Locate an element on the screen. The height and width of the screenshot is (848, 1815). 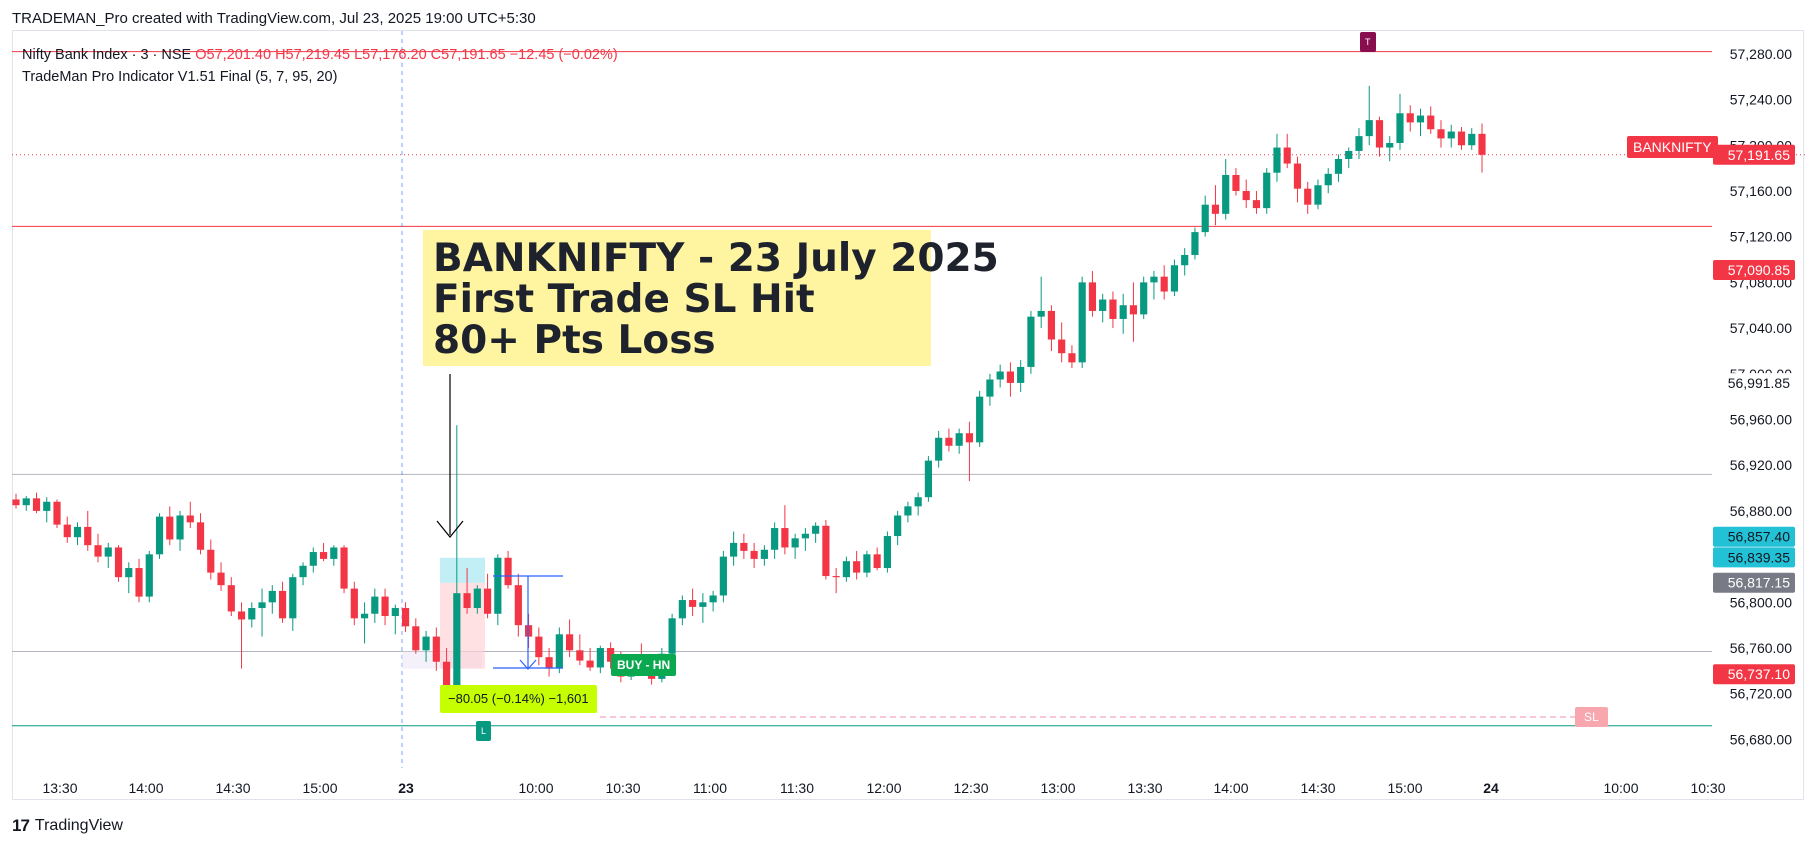
x-tick-label: 12:00 is located at coordinates (883, 788).